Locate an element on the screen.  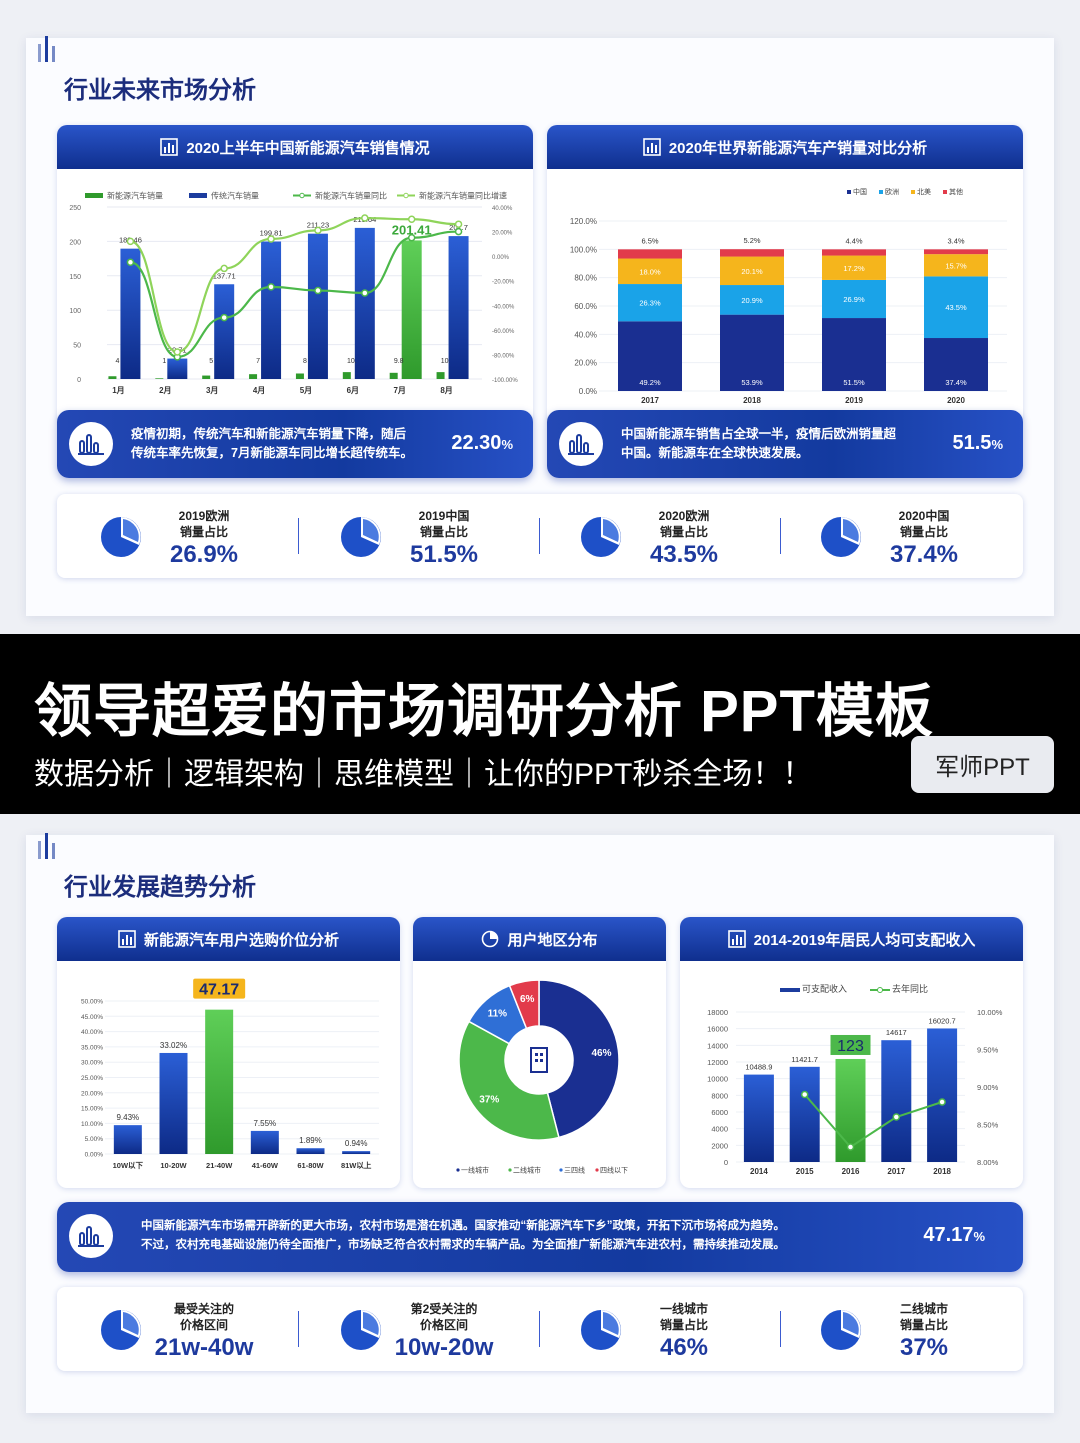
y-tick-label: 8000 is located at coordinates (719, 1095).